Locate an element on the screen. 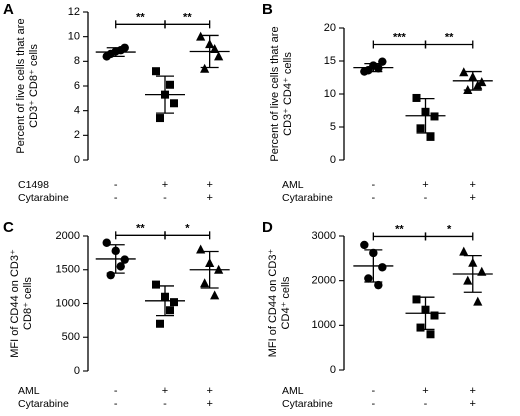  panel-label: A is located at coordinates (8, 9).